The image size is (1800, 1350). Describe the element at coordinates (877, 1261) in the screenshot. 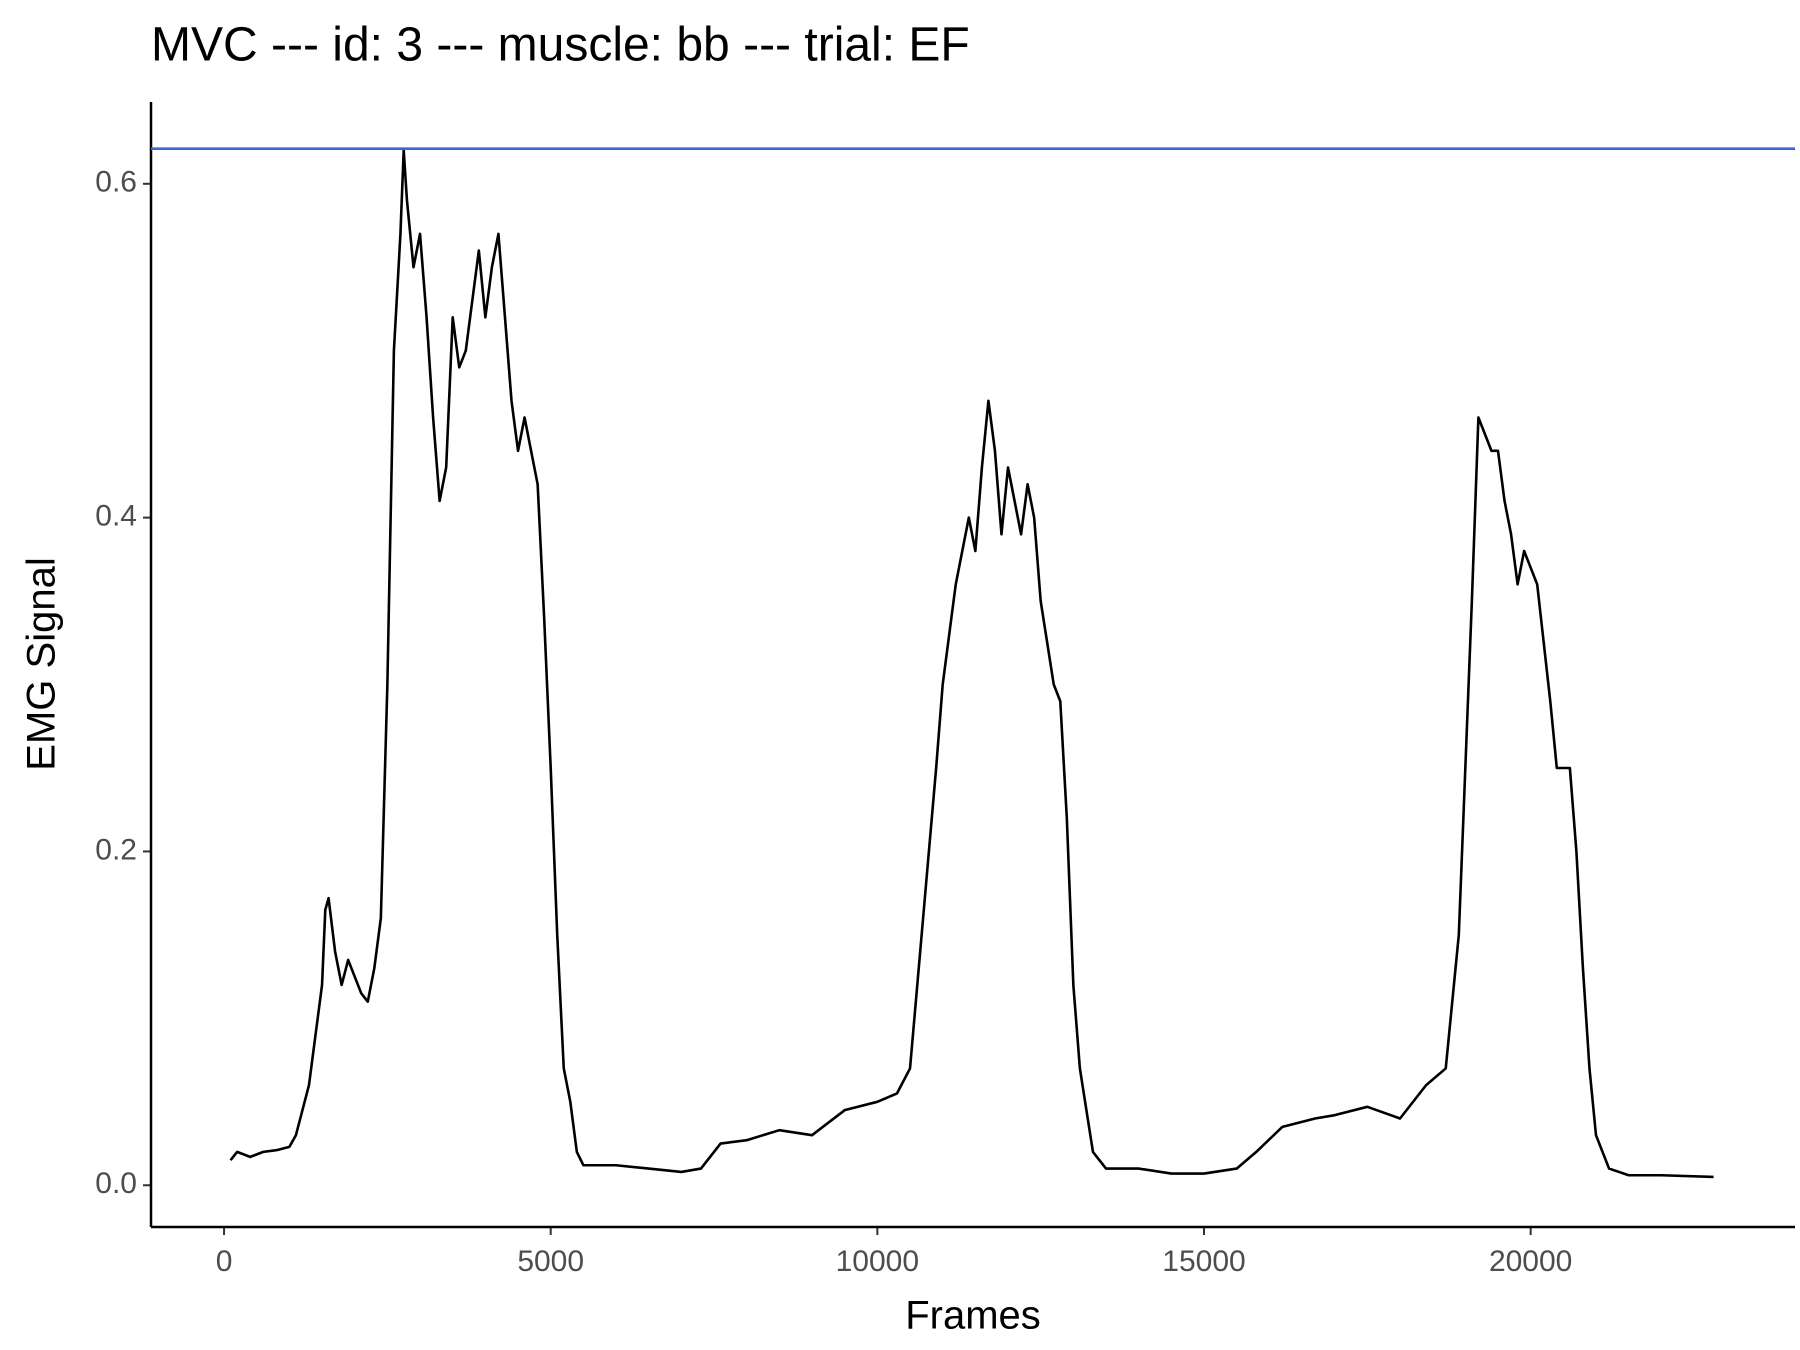

I see `x-tick-label: 10000` at that location.